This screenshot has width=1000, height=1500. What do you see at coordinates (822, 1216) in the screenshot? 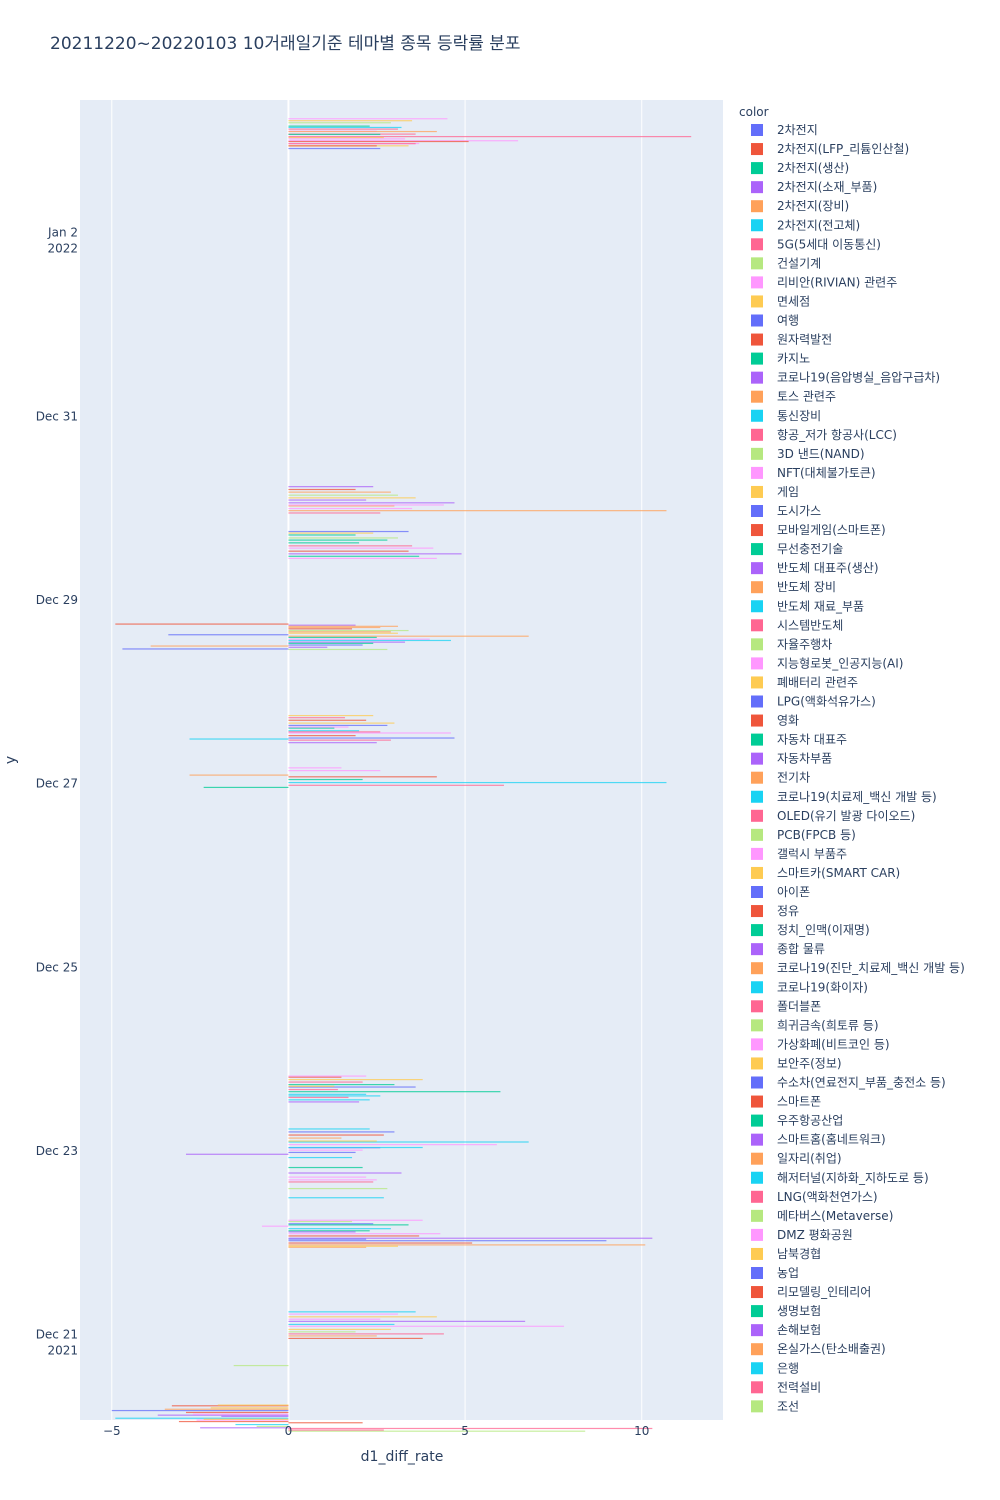
I see `legend-item: 메타버스(Metaverse)` at bounding box center [822, 1216].